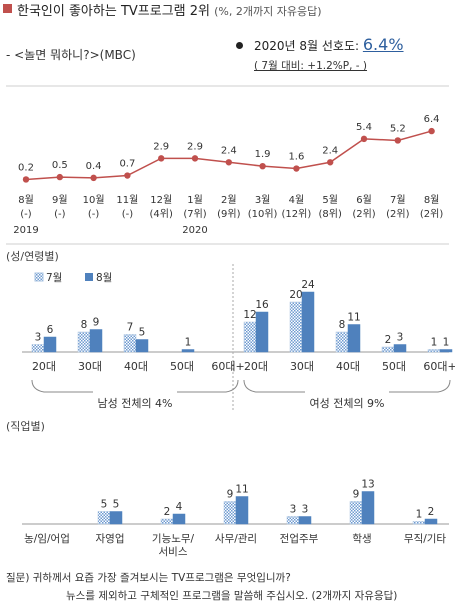  What do you see at coordinates (127, 200) in the screenshot?
I see `x-tick-label: 11월` at bounding box center [127, 200].